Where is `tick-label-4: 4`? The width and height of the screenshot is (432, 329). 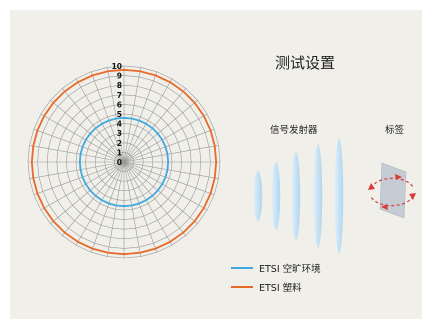
tick-label-4: 4 is located at coordinates (119, 124).